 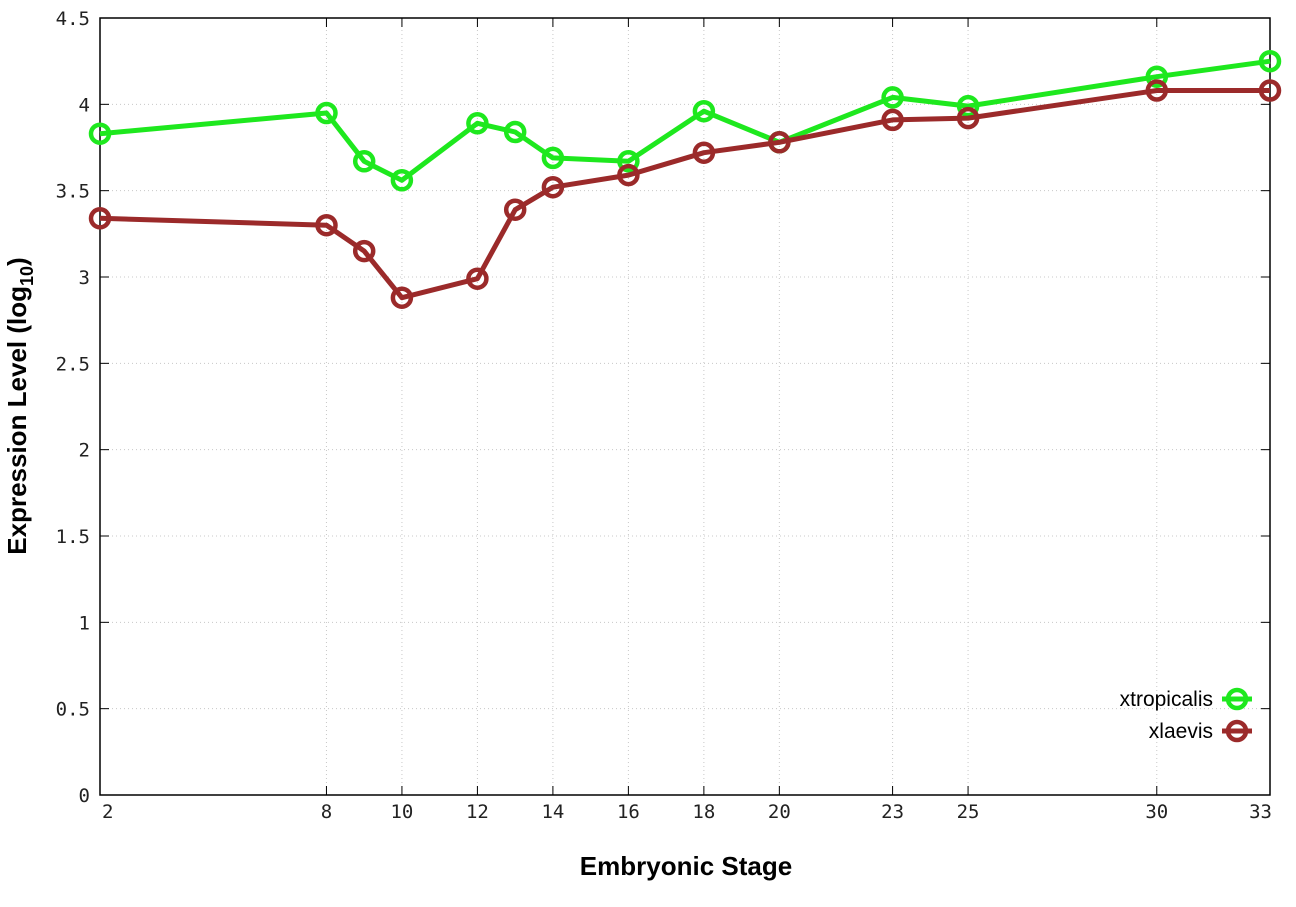 What do you see at coordinates (84, 451) in the screenshot?
I see `y-tick-label: 2` at bounding box center [84, 451].